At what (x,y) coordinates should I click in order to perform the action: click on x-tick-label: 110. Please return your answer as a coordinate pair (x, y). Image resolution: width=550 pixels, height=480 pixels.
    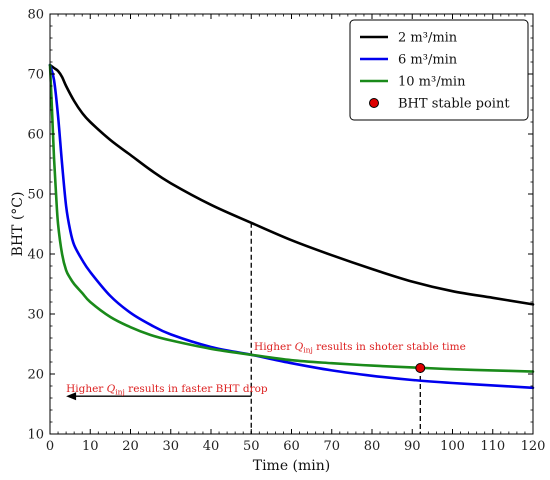
    Looking at the image, I should click on (492, 446).